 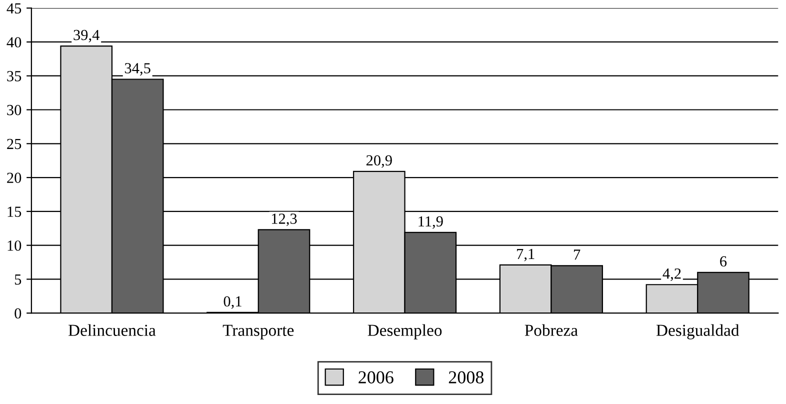 I want to click on data-label: 34,5, so click(x=137, y=69).